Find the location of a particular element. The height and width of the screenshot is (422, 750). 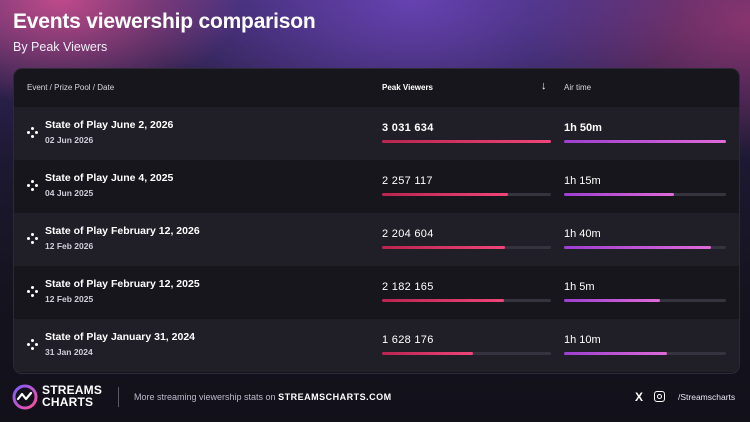

event-date: 12 Feb 2026 is located at coordinates (69, 246).